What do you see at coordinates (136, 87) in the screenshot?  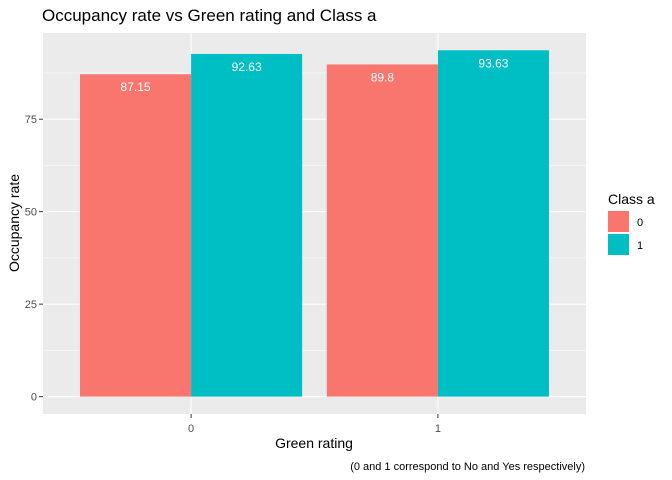 I see `bar-value-label: 87.15` at bounding box center [136, 87].